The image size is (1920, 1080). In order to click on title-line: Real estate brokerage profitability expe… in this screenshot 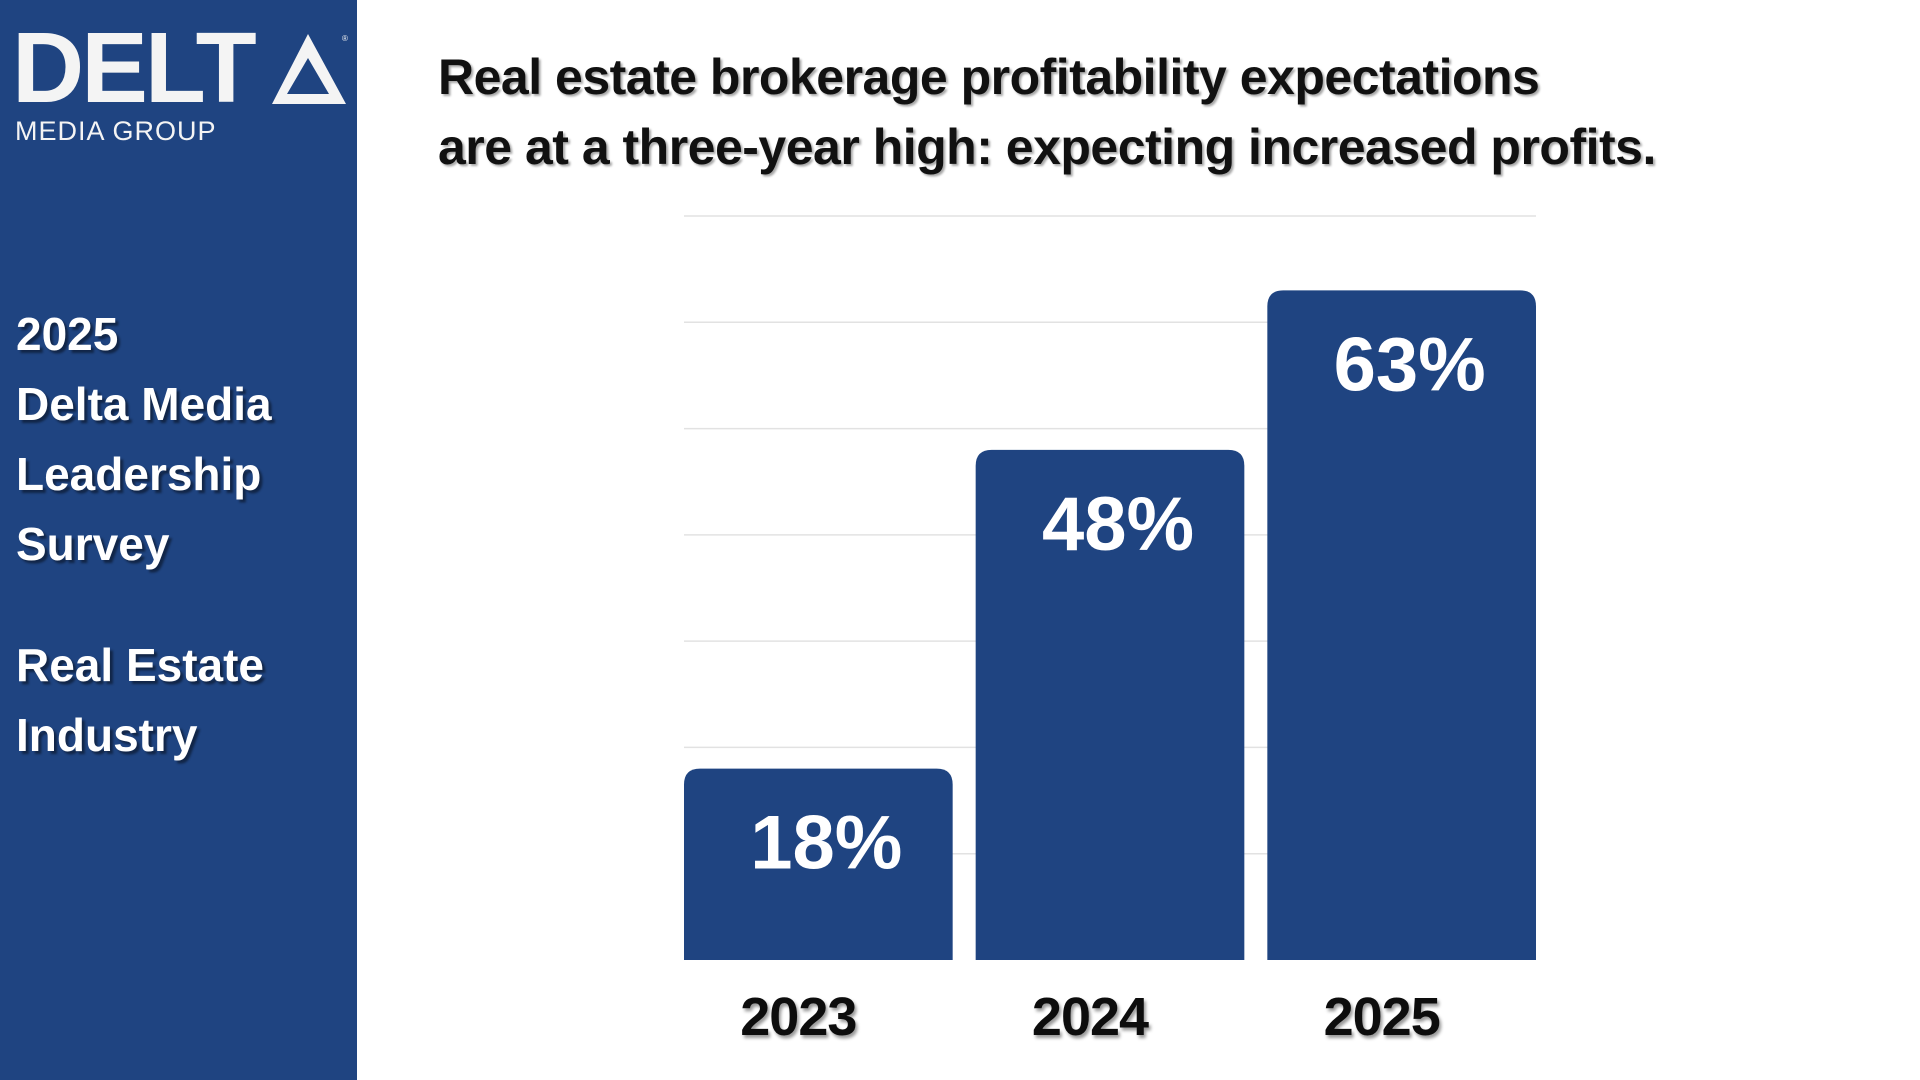, I will do `click(989, 77)`.